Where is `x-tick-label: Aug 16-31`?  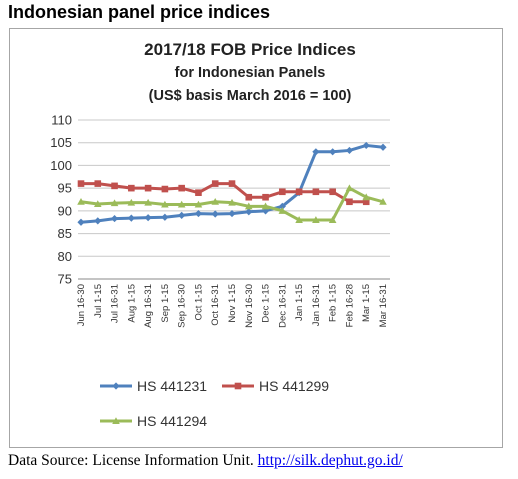
x-tick-label: Aug 16-31 is located at coordinates (148, 306).